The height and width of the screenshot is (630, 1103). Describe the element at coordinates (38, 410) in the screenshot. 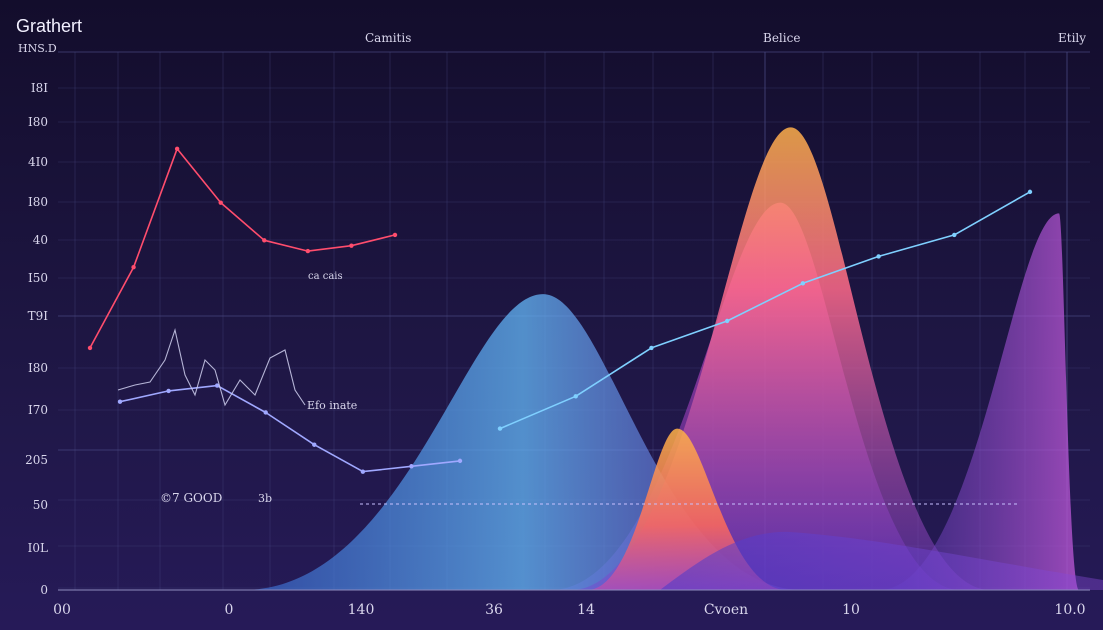

I see `y-tick-label-8: I70` at that location.